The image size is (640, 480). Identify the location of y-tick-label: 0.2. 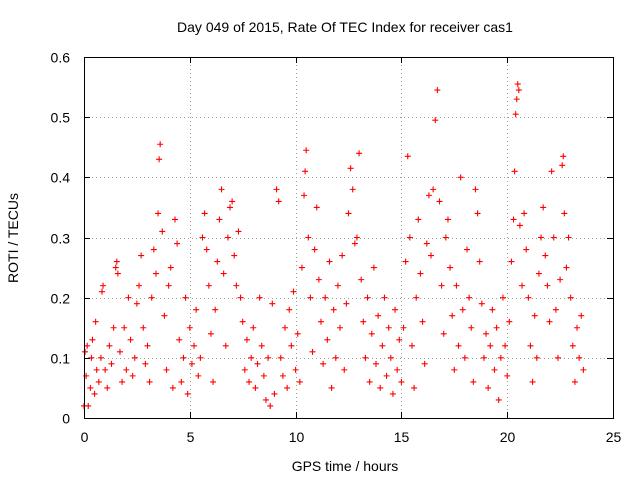
(61, 299).